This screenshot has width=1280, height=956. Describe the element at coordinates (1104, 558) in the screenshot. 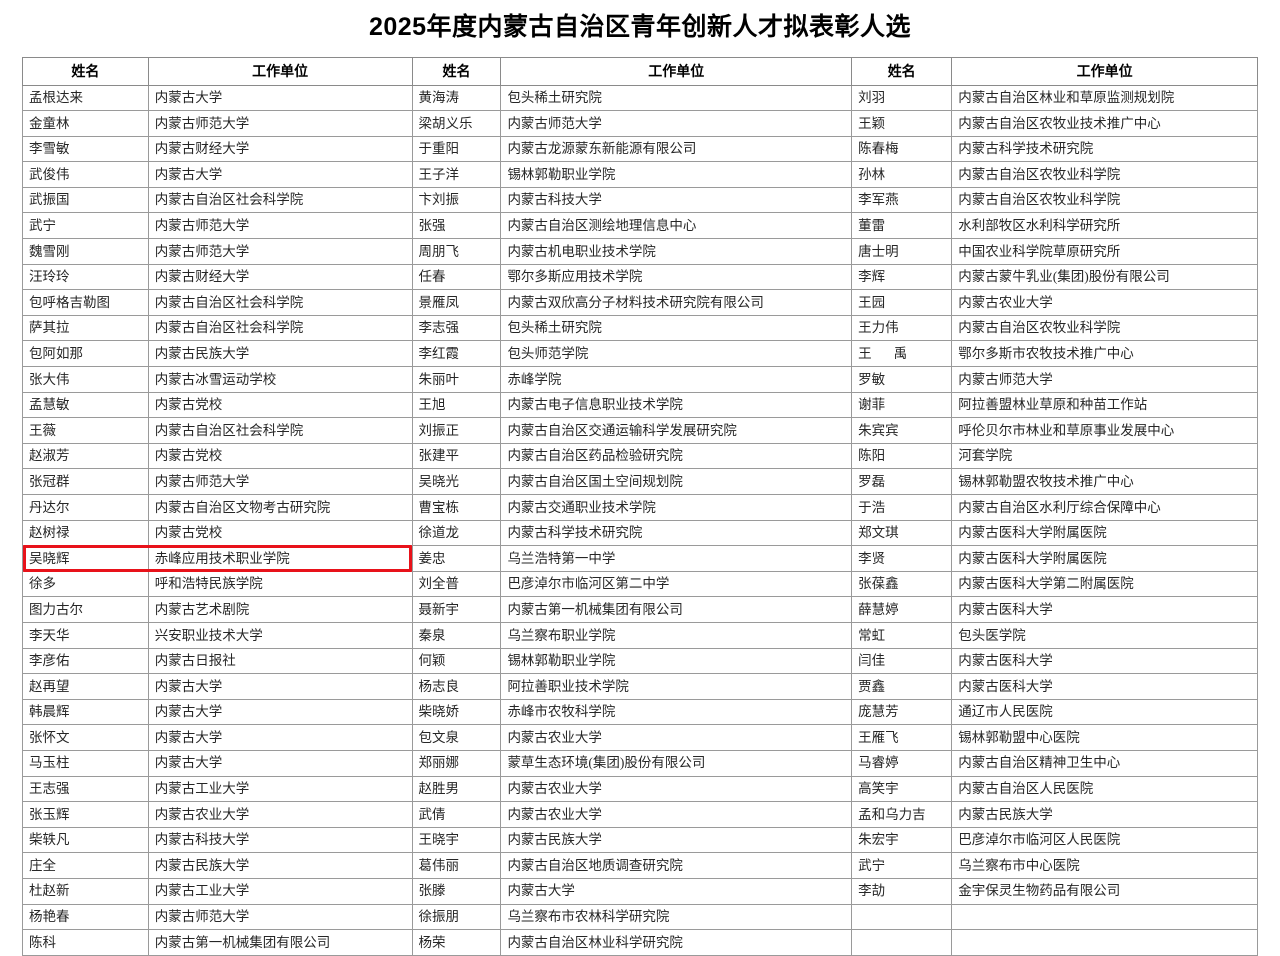

I see `table-cell-unit: 内蒙古医科大学附属医院` at that location.